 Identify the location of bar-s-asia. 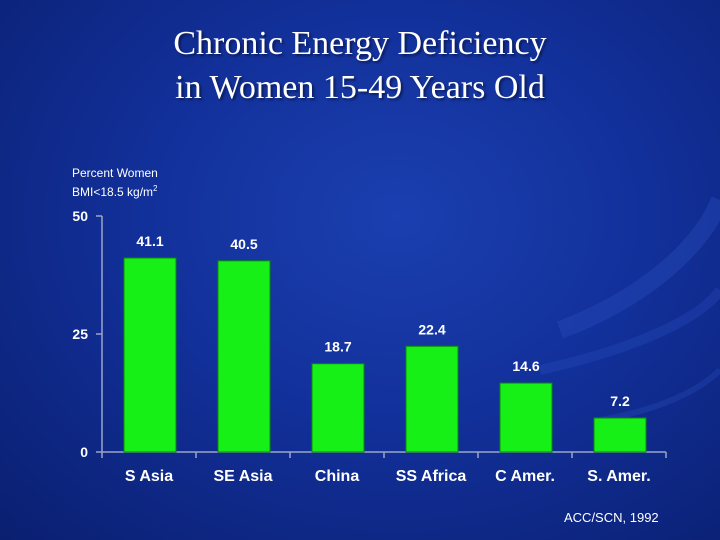
(150, 355).